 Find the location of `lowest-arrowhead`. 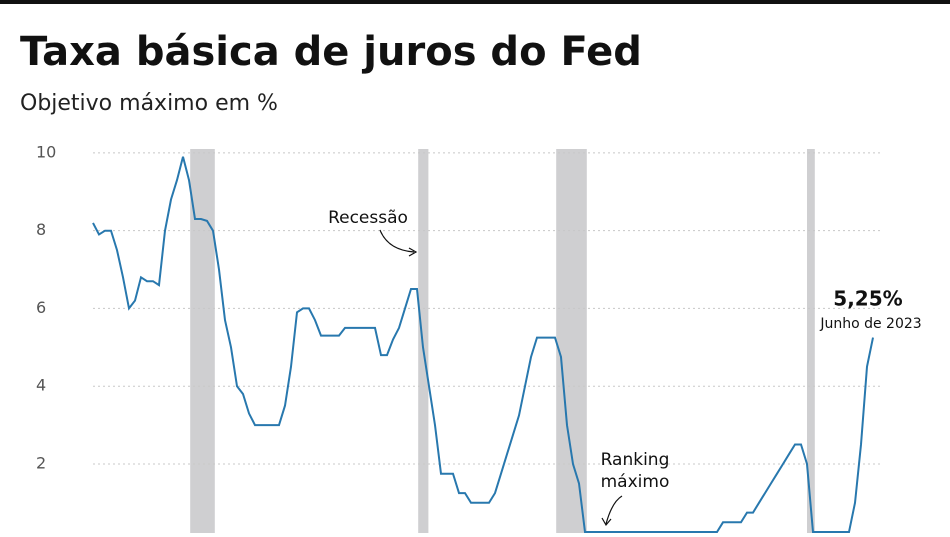

lowest-arrowhead is located at coordinates (606, 522).